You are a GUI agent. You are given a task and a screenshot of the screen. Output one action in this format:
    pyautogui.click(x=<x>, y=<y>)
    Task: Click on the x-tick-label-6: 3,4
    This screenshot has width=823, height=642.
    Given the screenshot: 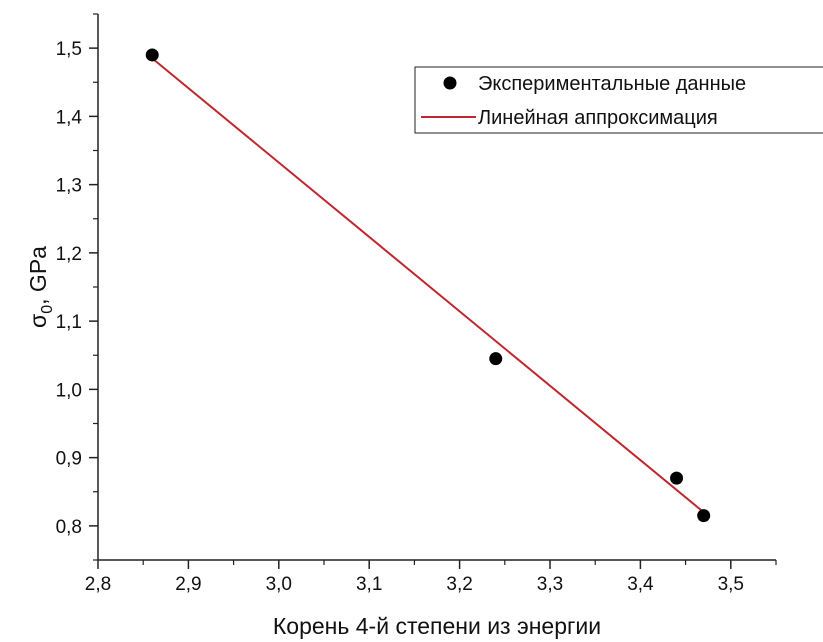 What is the action you would take?
    pyautogui.click(x=640, y=584)
    